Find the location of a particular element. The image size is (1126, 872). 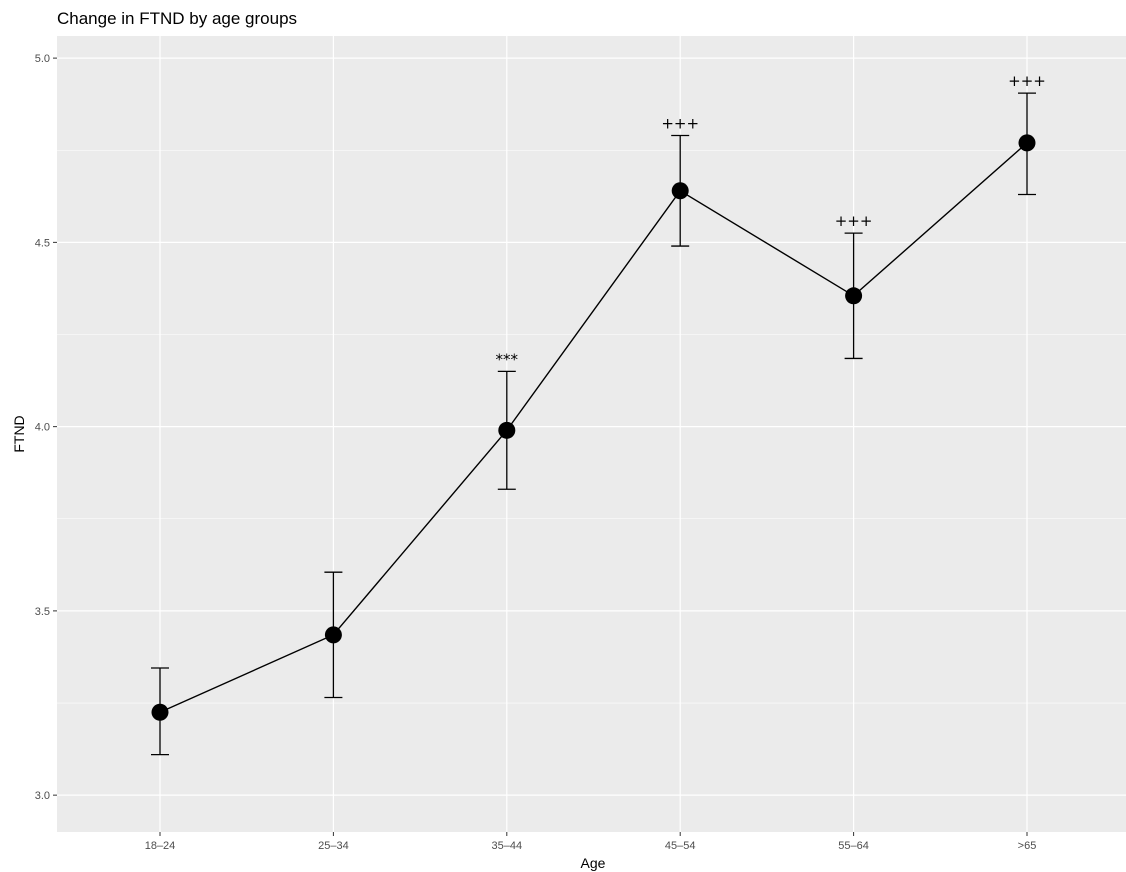

x-tick-label: >65 is located at coordinates (1027, 846).